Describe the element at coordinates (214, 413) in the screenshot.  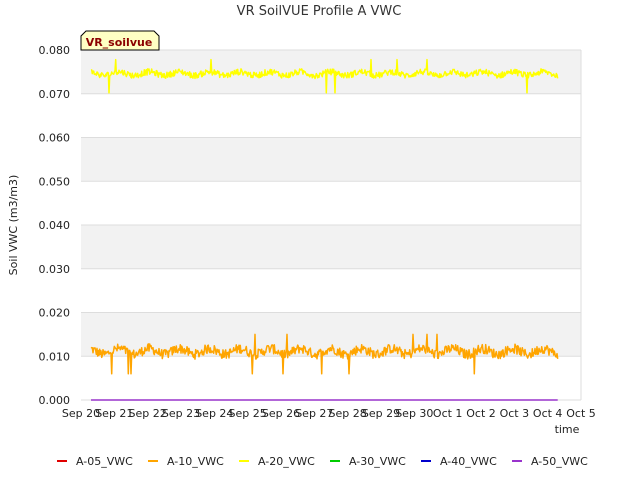
I see `x-tick-label: Sep 24` at that location.